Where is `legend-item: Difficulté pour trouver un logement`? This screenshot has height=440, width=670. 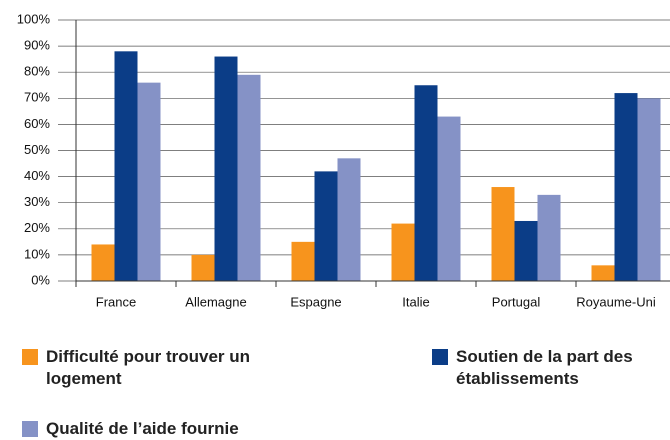 legend-item: Difficulté pour trouver un logement is located at coordinates (142, 368).